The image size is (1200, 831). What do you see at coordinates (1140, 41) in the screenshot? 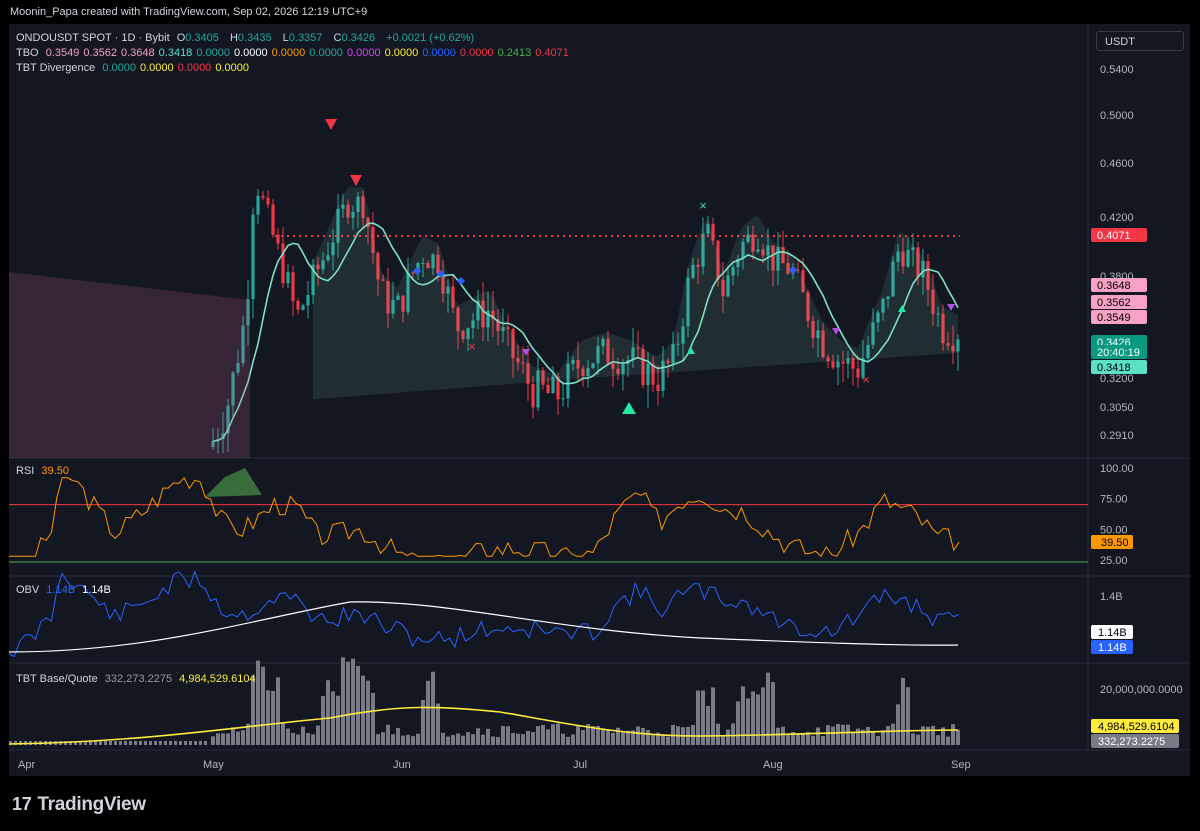
I see `currency-button: USDT` at bounding box center [1140, 41].